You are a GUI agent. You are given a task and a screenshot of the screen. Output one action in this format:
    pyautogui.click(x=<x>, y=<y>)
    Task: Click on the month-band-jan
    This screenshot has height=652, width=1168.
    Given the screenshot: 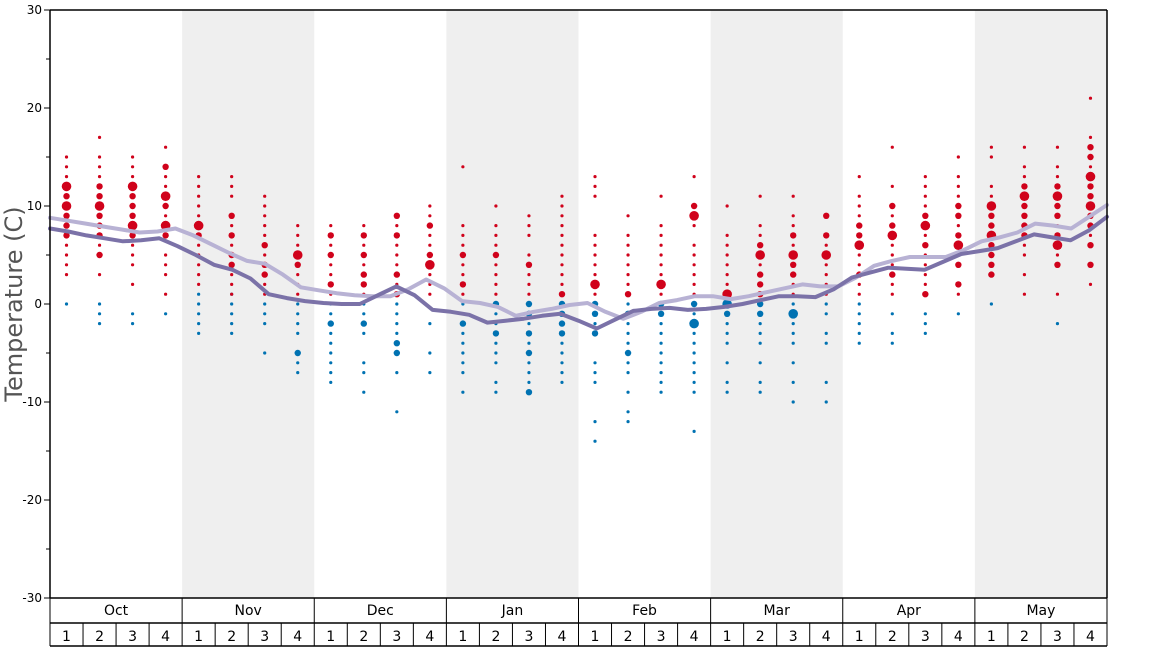 What is the action you would take?
    pyautogui.click(x=512, y=304)
    